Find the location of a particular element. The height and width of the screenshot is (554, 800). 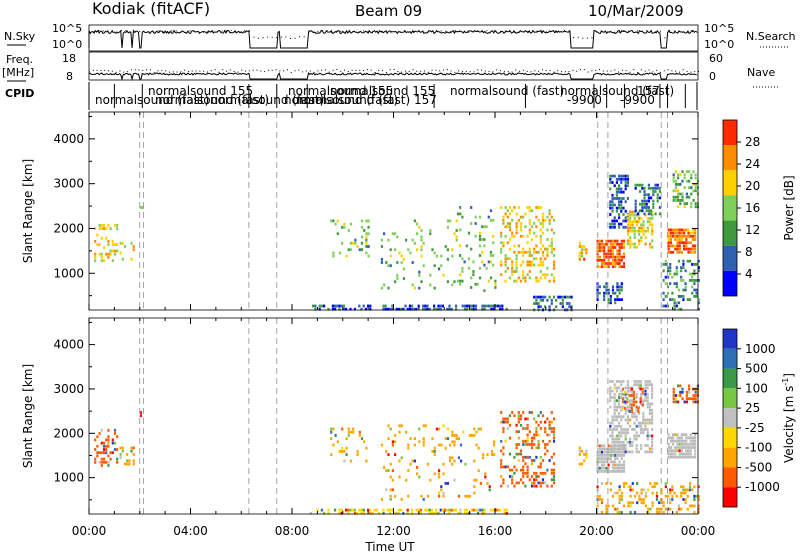

nsearch-tick-high: 10^5 is located at coordinates (719, 28).